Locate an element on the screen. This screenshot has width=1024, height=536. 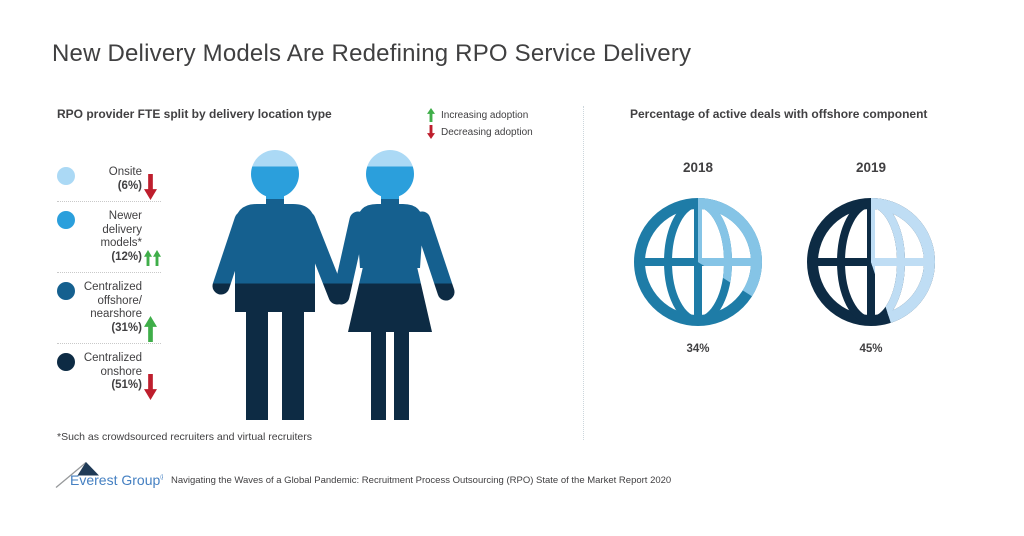
man-left-arm is located at coordinates (232, 253).